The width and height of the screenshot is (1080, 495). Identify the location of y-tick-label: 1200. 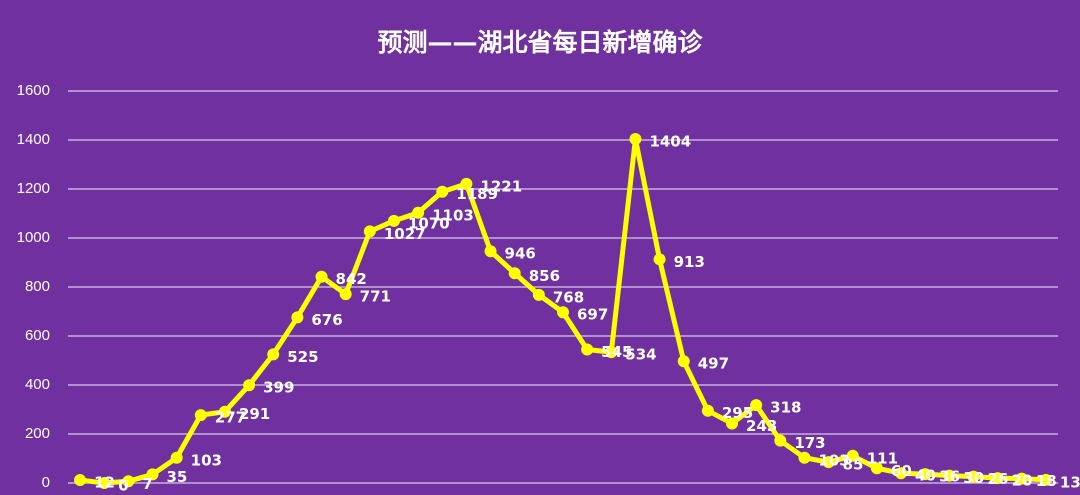
(33, 188).